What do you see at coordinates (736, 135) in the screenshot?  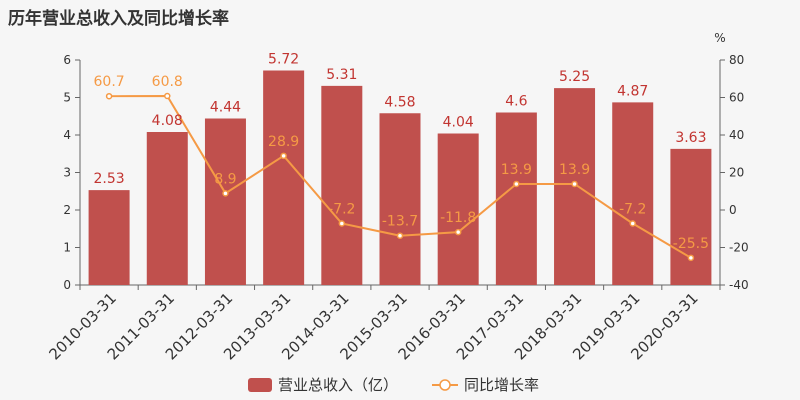 I see `right-axis-tick-label: 40` at bounding box center [736, 135].